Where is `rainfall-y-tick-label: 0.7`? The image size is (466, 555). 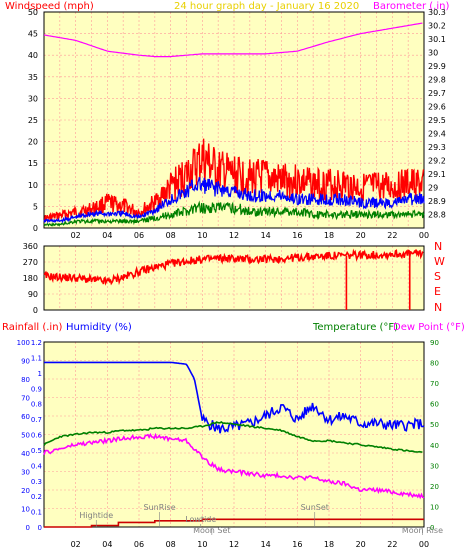 rainfall-y-tick-label: 0.7 is located at coordinates (36, 420).